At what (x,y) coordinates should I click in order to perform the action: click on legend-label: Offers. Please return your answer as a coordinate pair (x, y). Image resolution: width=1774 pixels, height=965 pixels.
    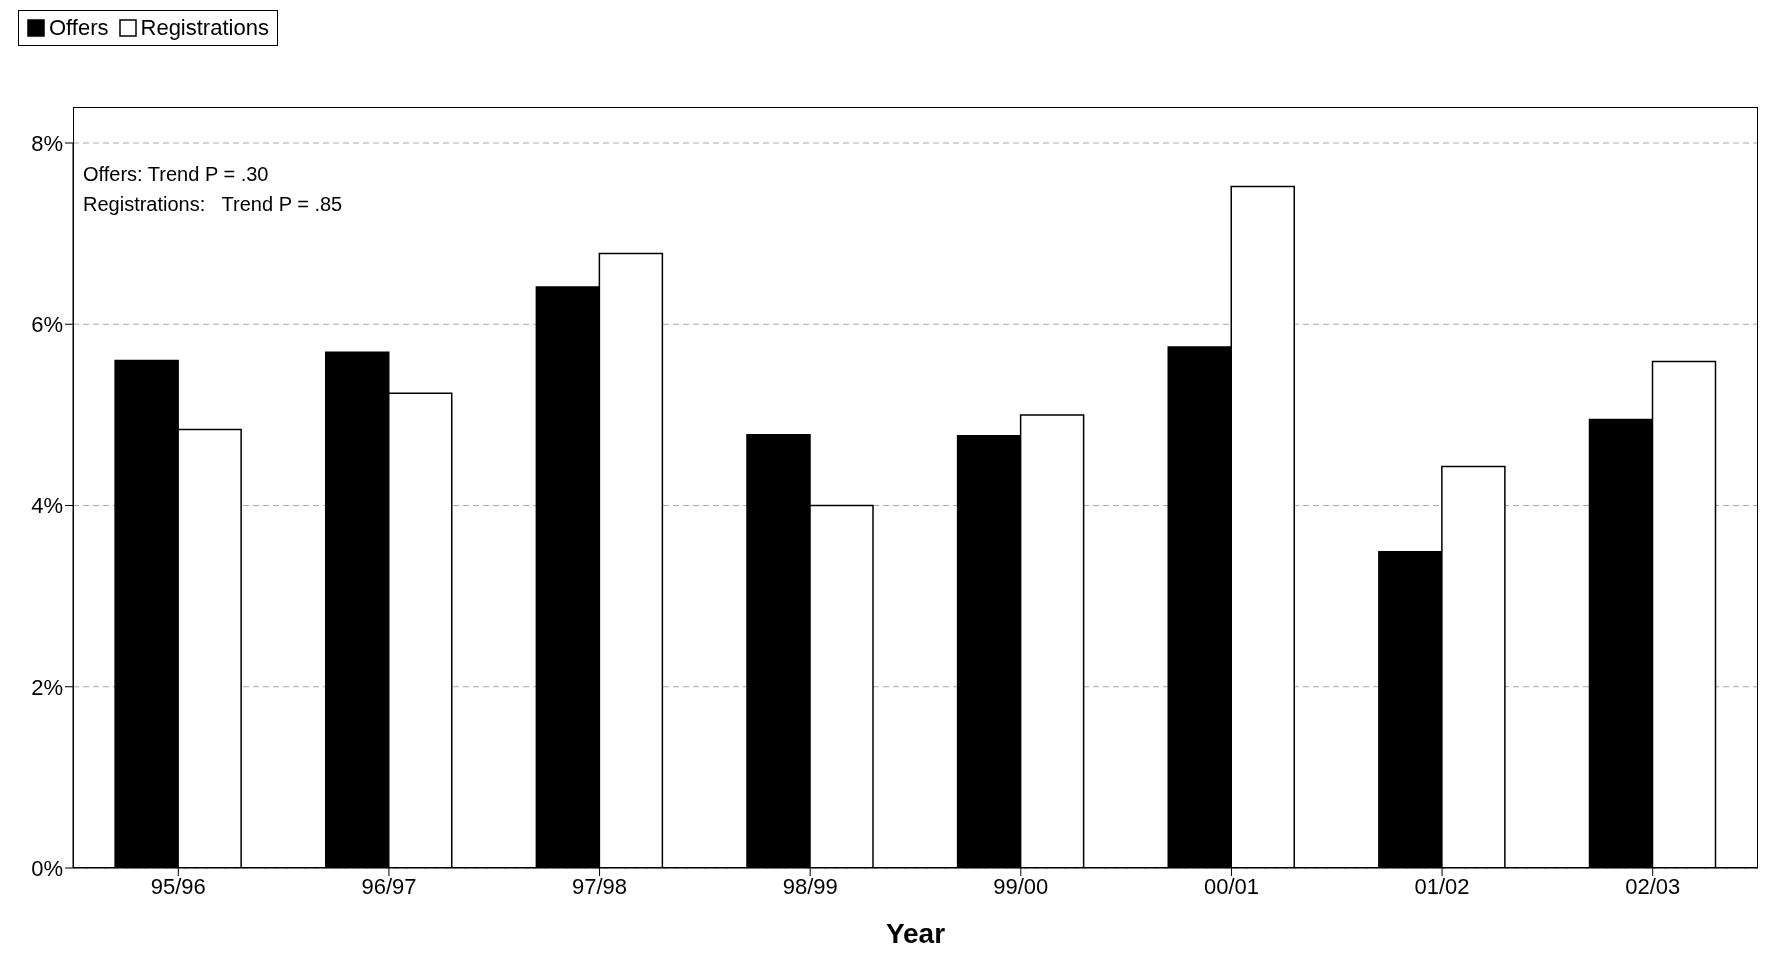
    Looking at the image, I should click on (79, 28).